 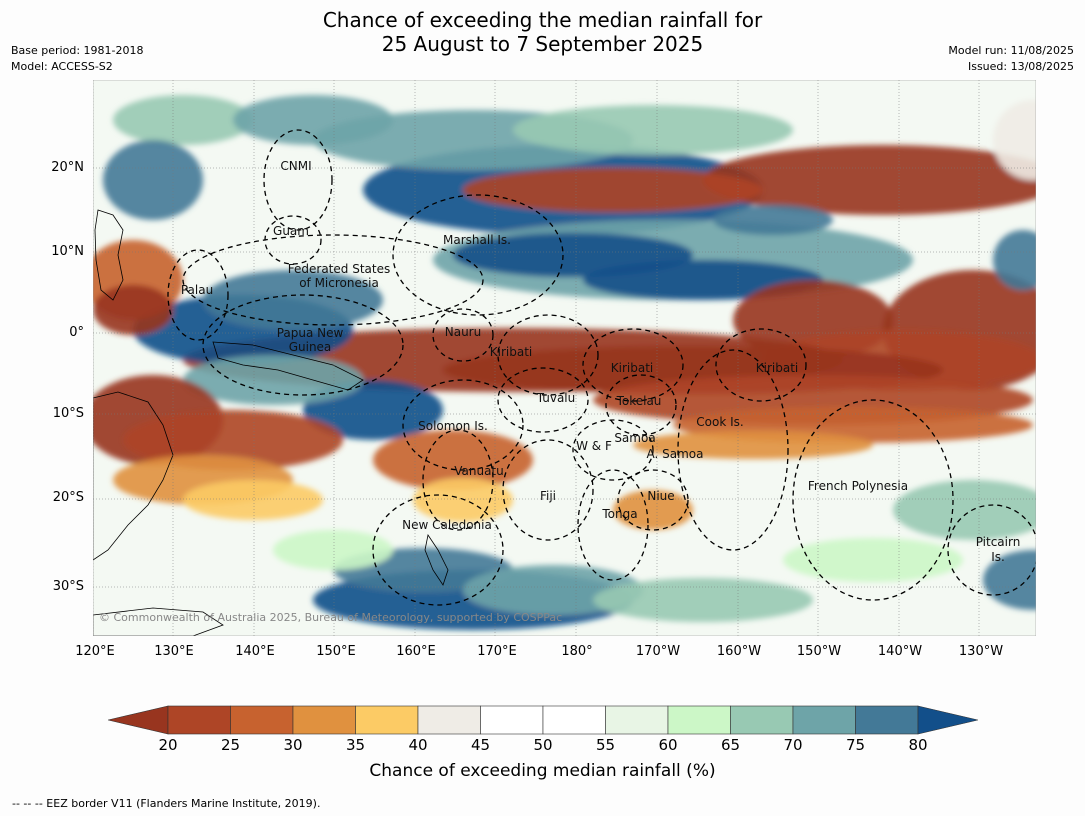 I want to click on longitude-label: 130°E, so click(x=174, y=651).